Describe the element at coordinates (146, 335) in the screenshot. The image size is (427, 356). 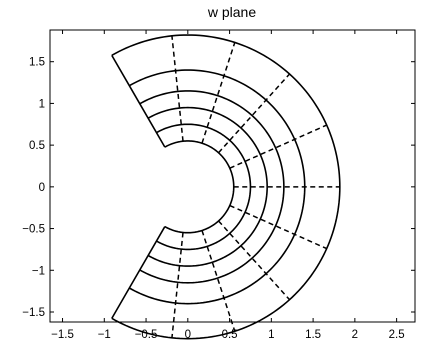
I see `x-tick-label: −0.5` at that location.